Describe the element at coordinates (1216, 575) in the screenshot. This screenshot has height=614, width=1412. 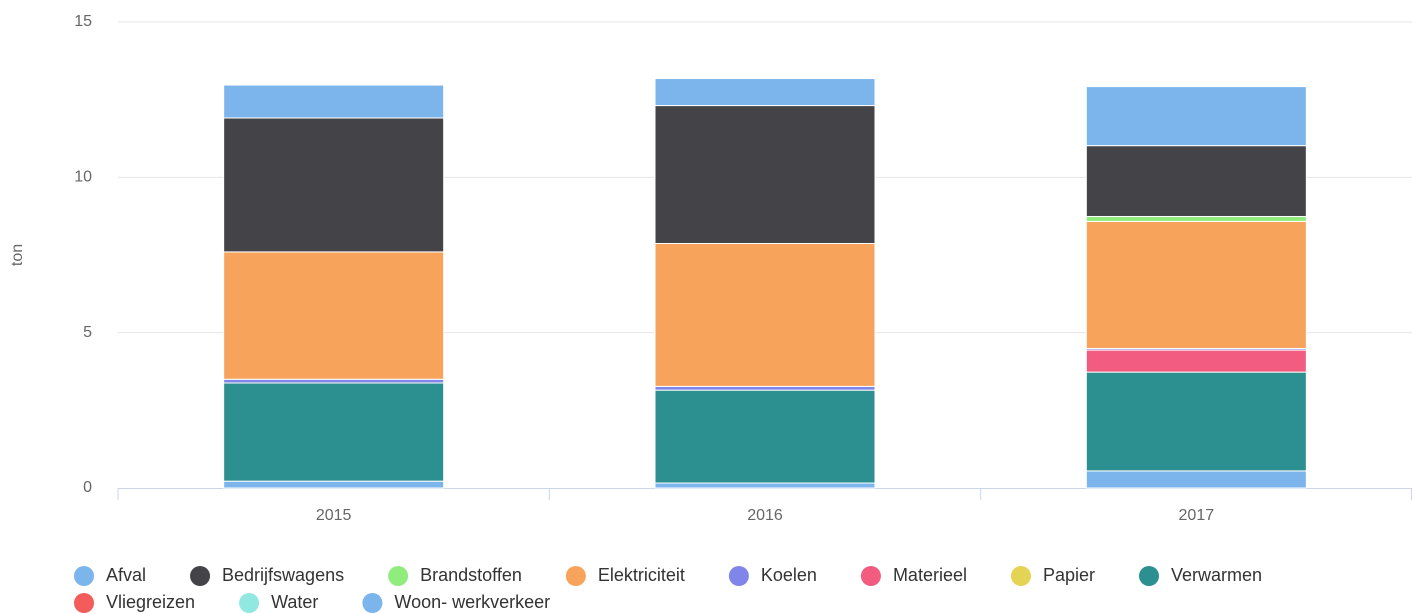
I see `legend-label: Verwarmen` at that location.